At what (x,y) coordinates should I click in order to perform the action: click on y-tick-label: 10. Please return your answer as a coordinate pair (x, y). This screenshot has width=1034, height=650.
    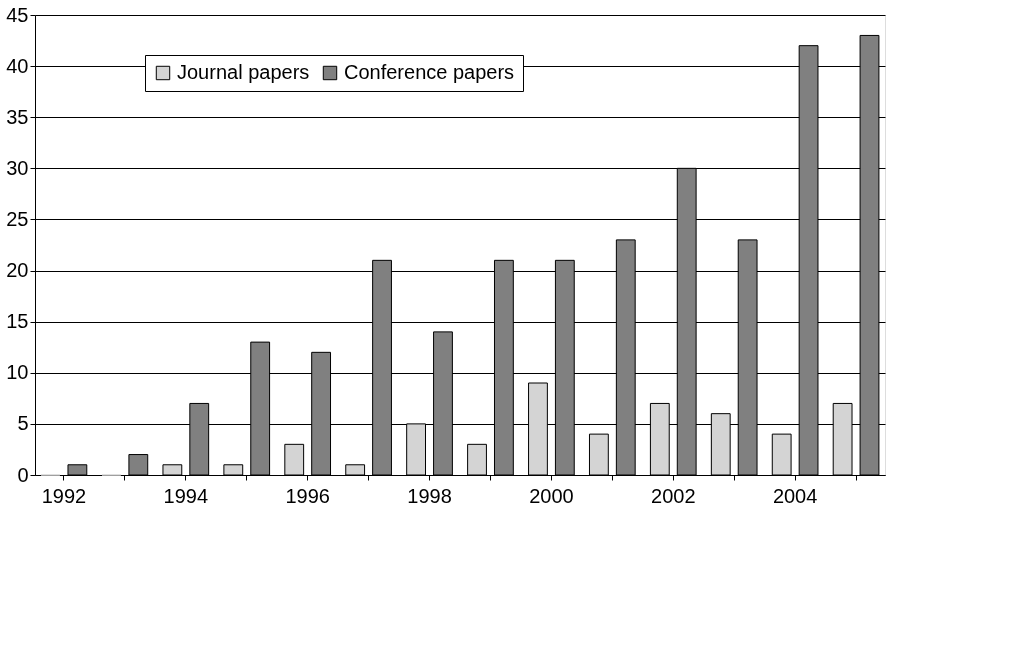
    Looking at the image, I should click on (17, 372).